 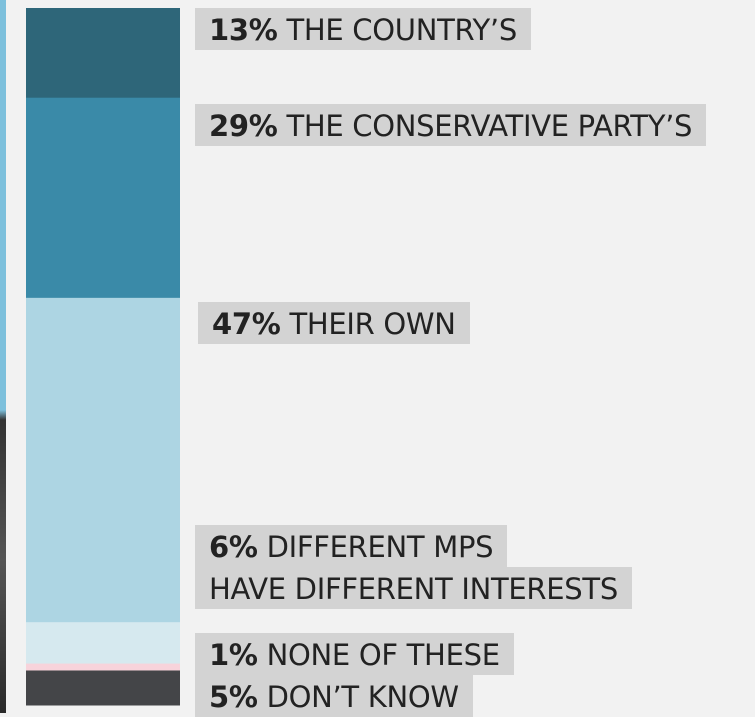 What do you see at coordinates (334, 696) in the screenshot?
I see `label-dont-know: 5% DON’T KNOW` at bounding box center [334, 696].